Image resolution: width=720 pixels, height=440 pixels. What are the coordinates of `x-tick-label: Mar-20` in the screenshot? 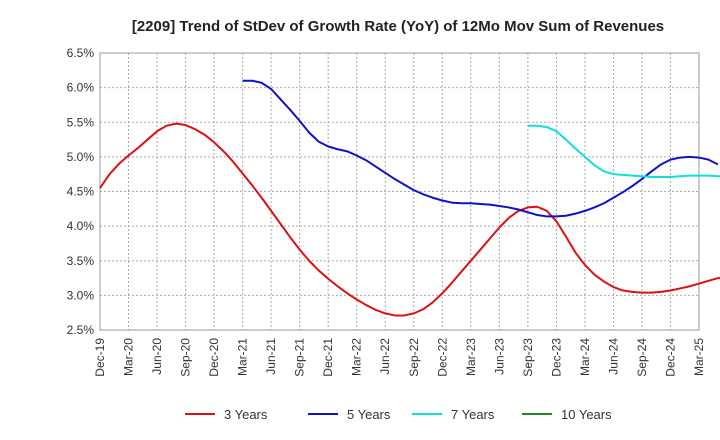 It's located at (129, 357).